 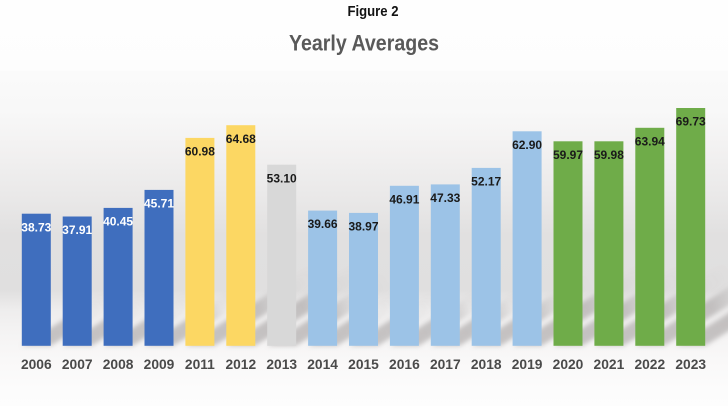 What do you see at coordinates (486, 182) in the screenshot?
I see `svg-text: 52.17` at bounding box center [486, 182].